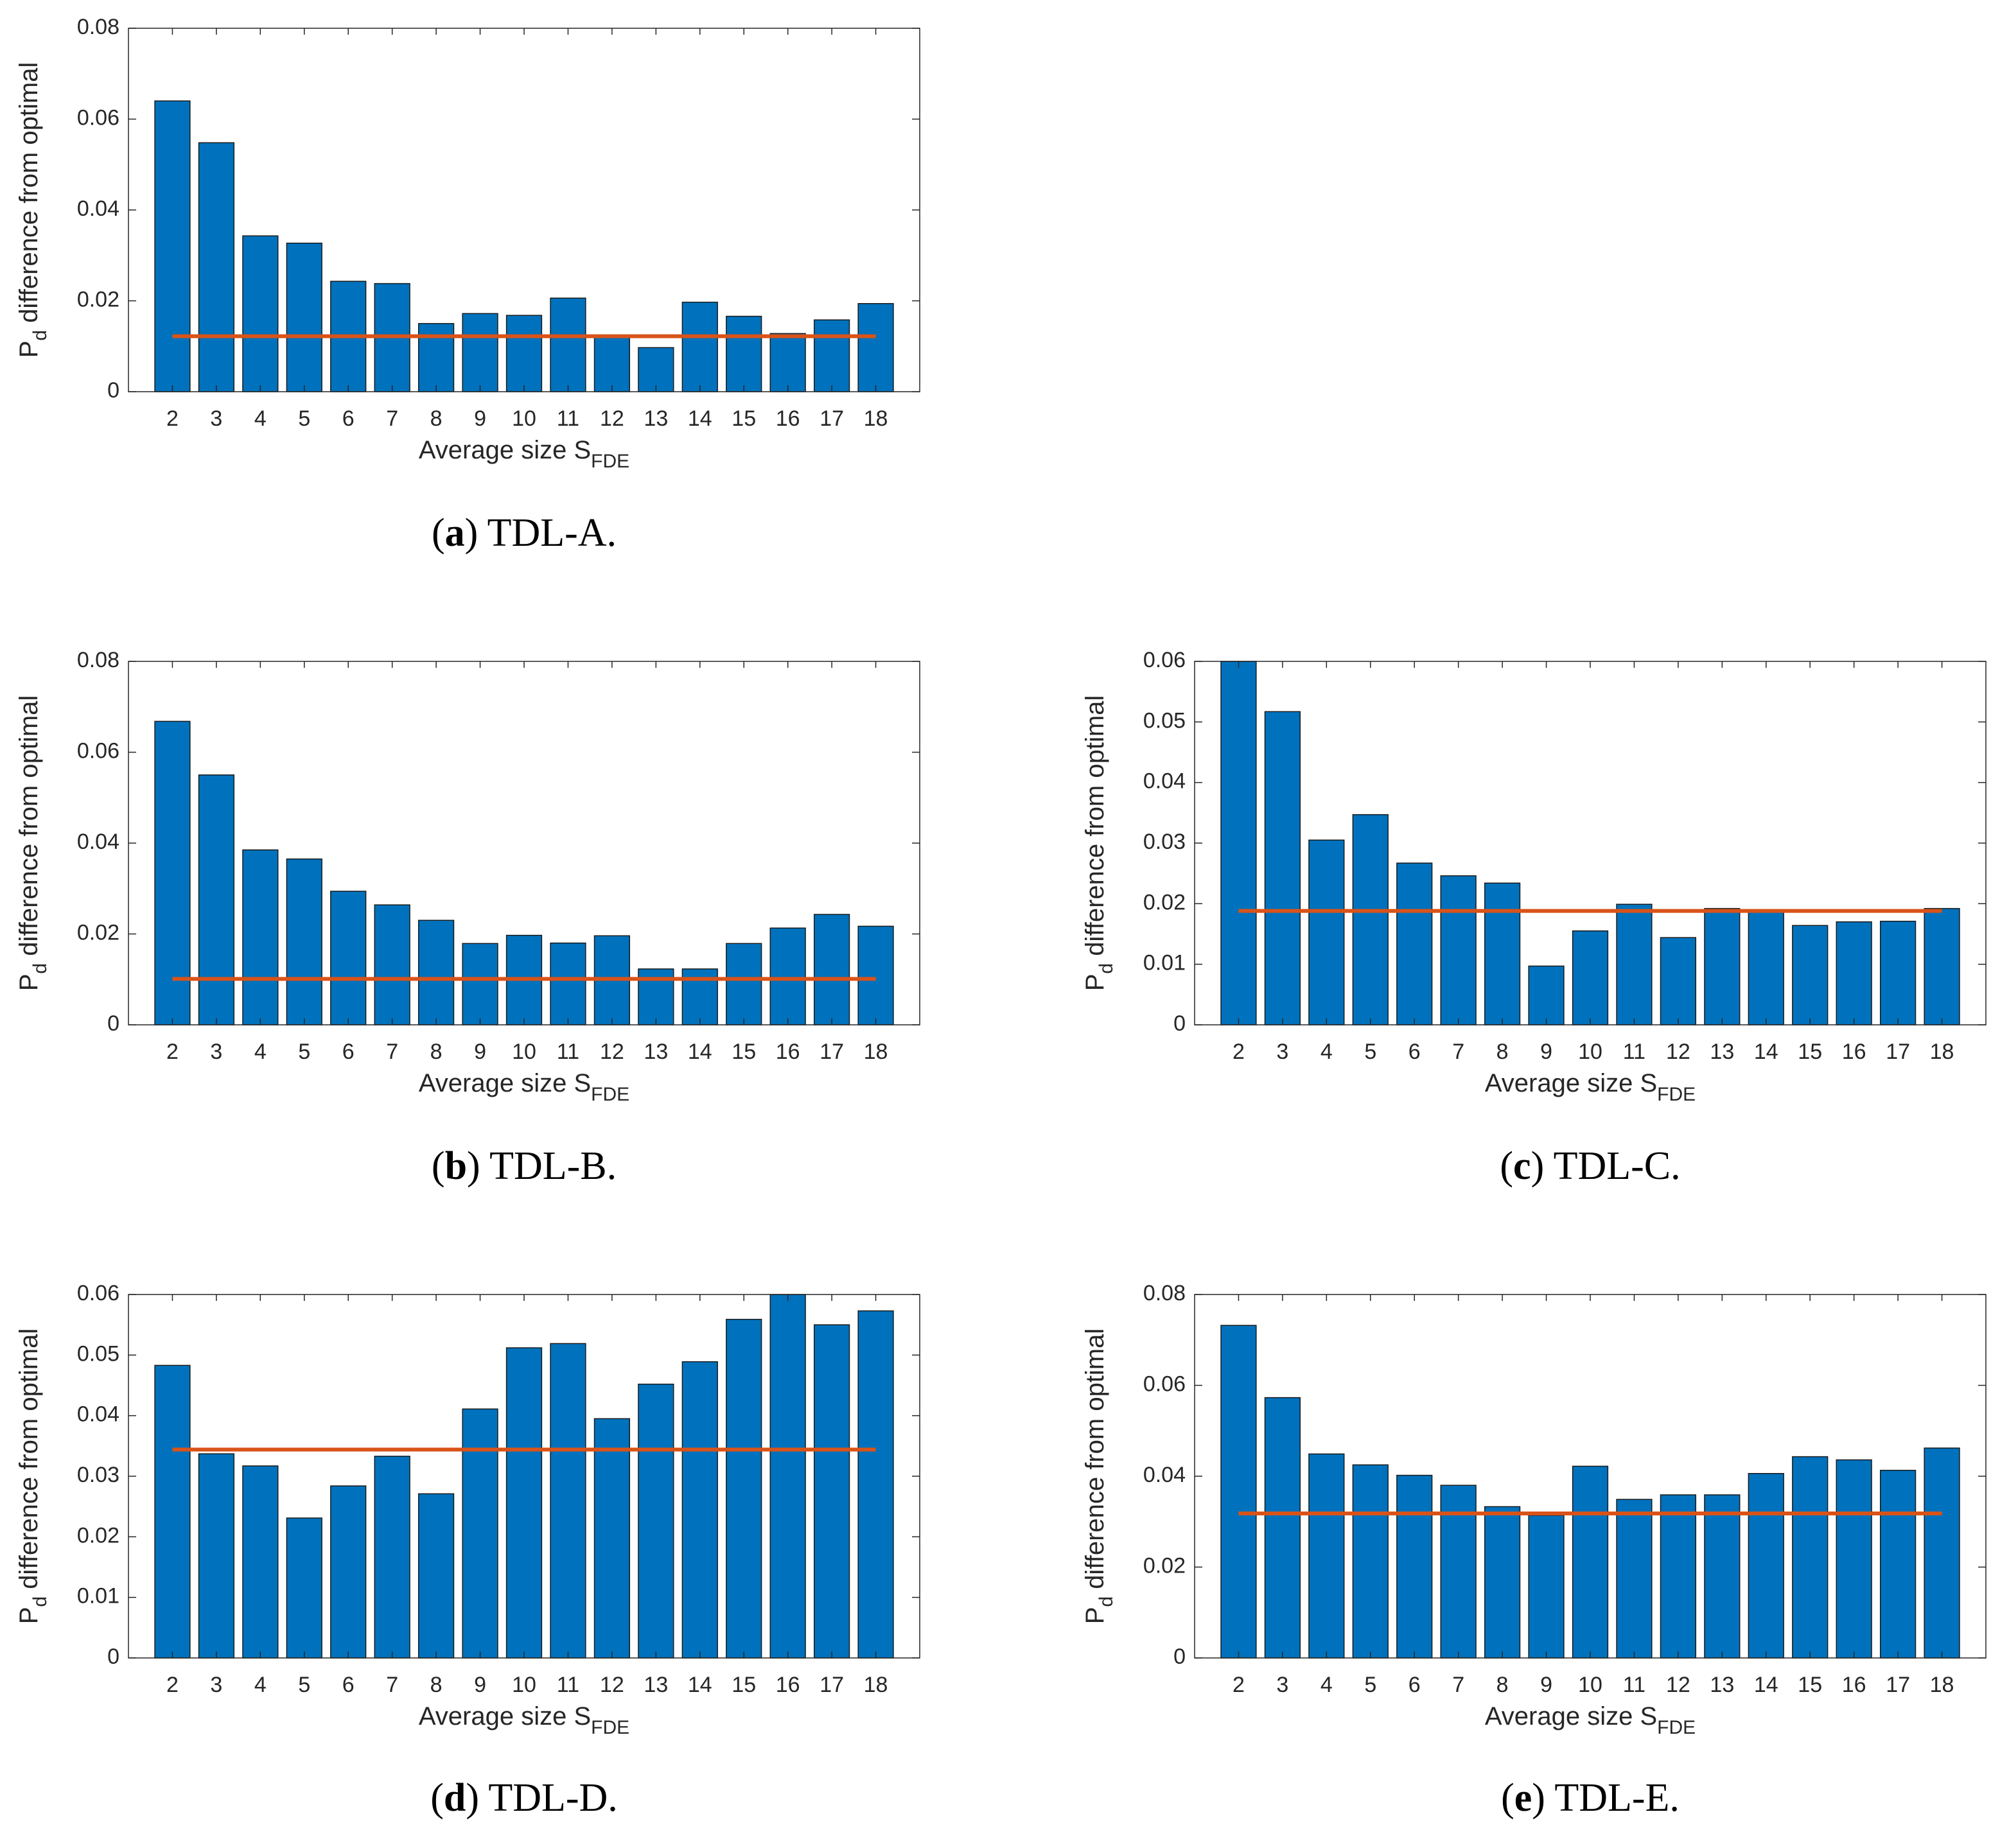 Image resolution: width=2009 pixels, height=1848 pixels. I want to click on caption-part: d, so click(455, 1798).